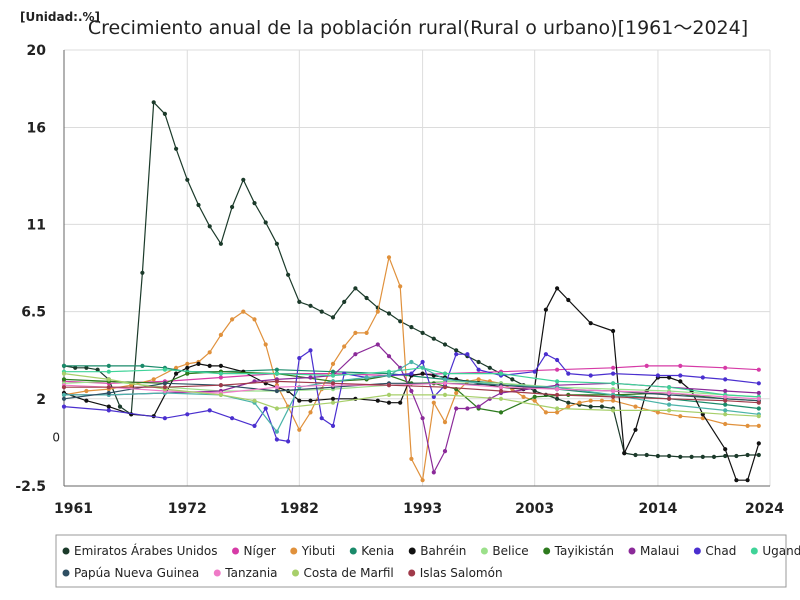  What do you see at coordinates (422, 509) in the screenshot?
I see `x-tick-label: 1993` at bounding box center [422, 509].